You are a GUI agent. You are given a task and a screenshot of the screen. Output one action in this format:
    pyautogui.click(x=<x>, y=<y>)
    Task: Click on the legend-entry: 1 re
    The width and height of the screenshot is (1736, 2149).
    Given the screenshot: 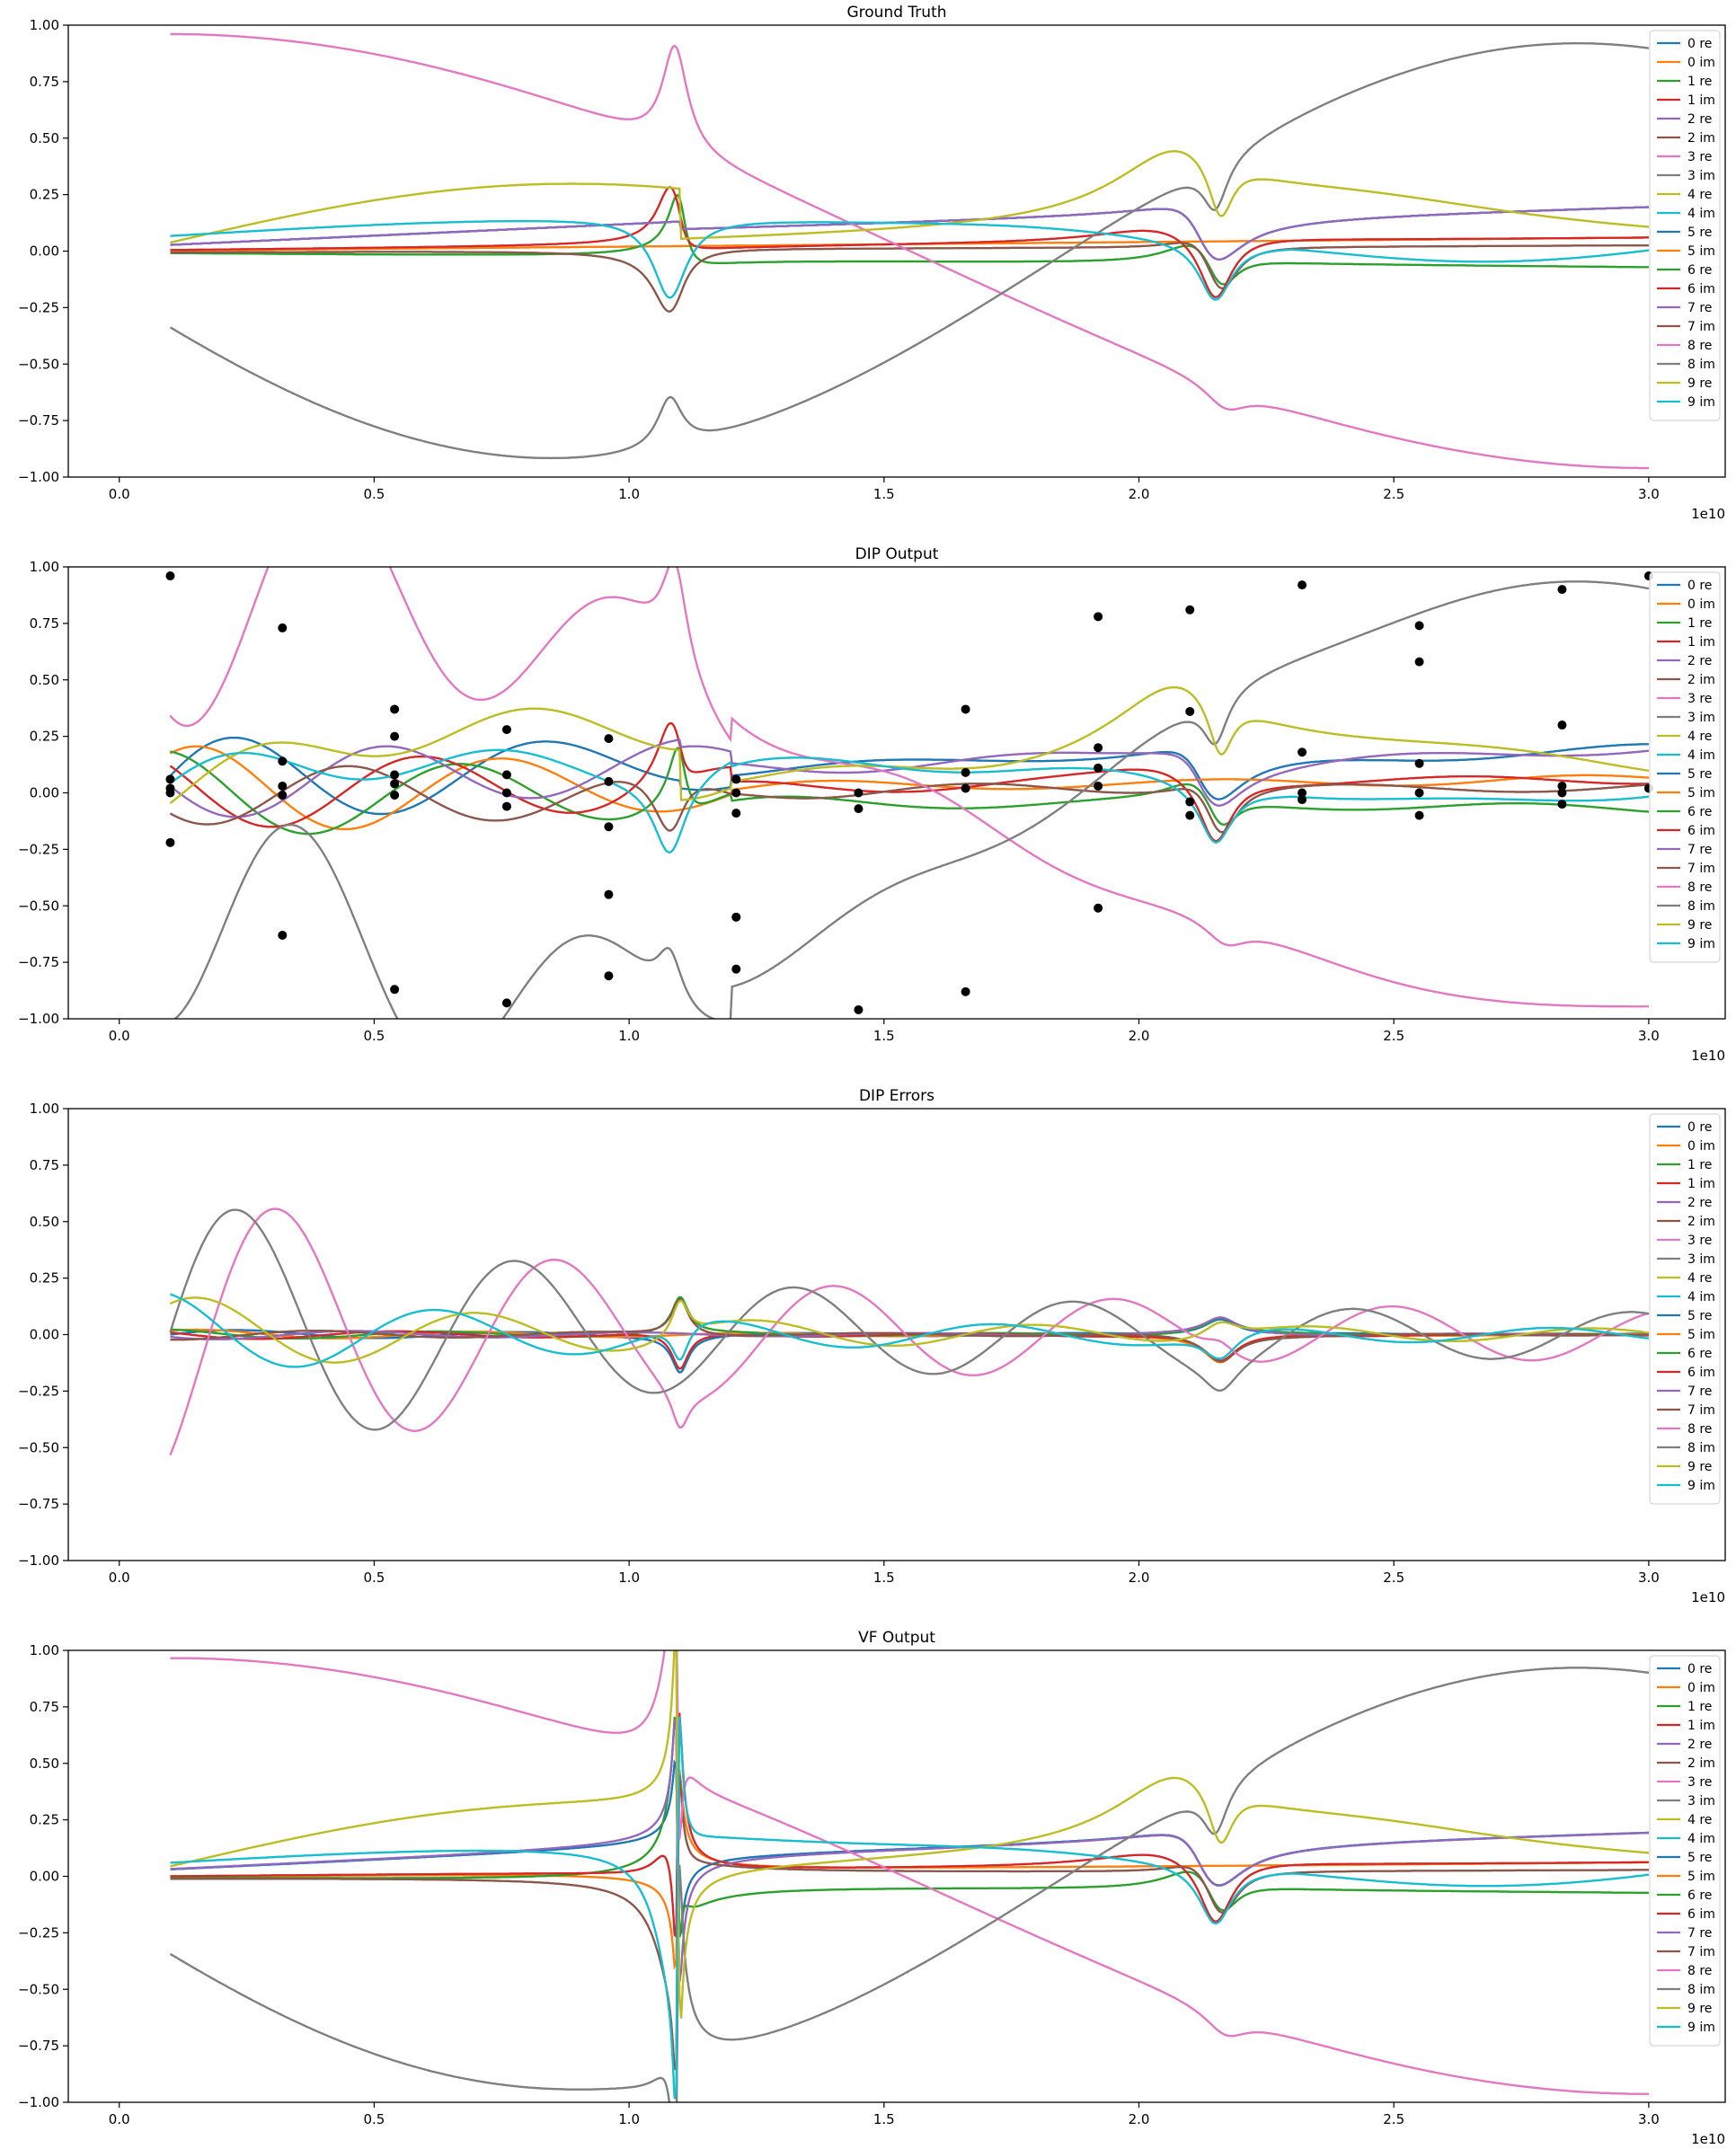 What is the action you would take?
    pyautogui.click(x=1699, y=1165)
    